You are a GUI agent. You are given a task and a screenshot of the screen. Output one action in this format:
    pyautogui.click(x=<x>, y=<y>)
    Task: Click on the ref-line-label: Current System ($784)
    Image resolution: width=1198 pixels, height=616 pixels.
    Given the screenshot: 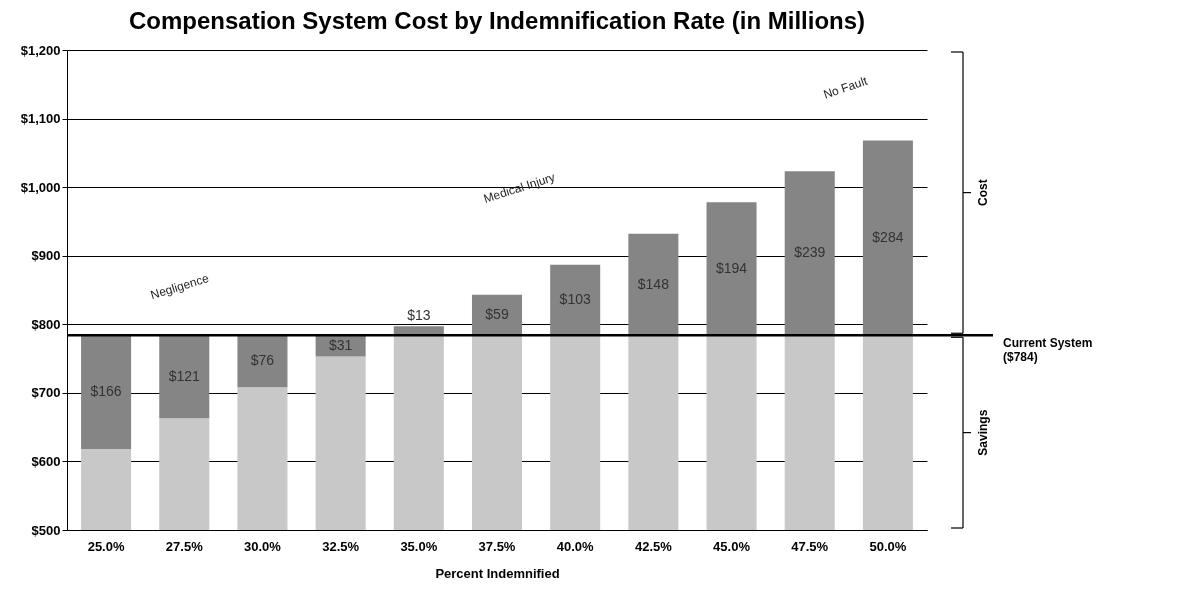 What is the action you would take?
    pyautogui.click(x=1048, y=350)
    